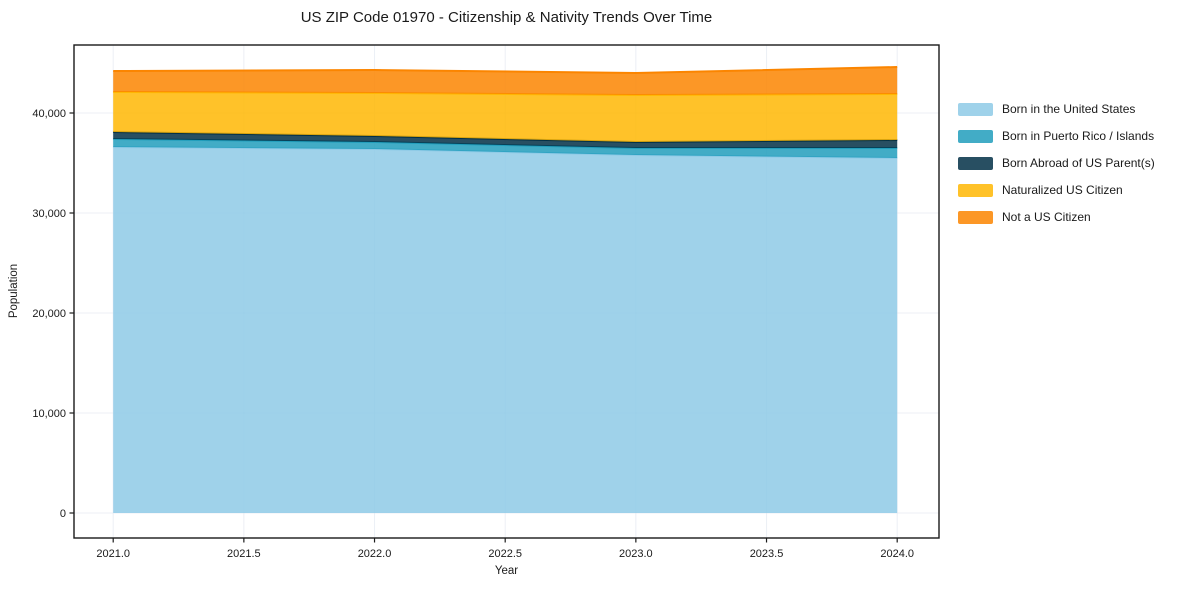  I want to click on area-born-in-puerto-rico-islands, so click(505, 148).